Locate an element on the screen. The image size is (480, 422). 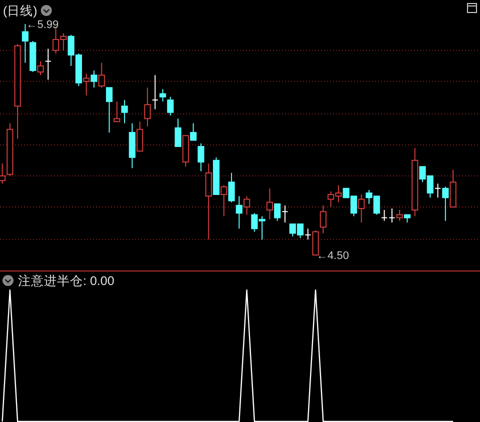
chart-title: (日线) is located at coordinates (20, 11).